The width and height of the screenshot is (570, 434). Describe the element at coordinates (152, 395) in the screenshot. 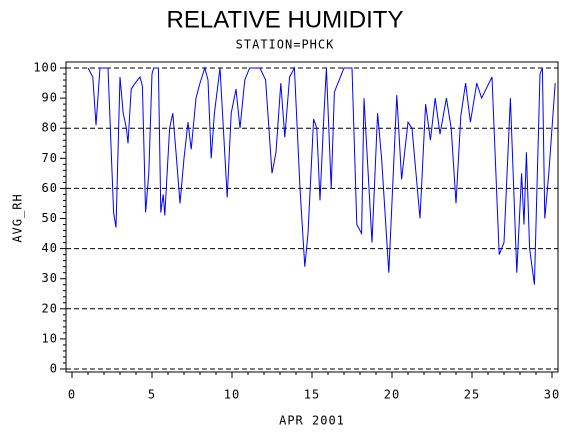

I see `x-tick-label: 5` at that location.